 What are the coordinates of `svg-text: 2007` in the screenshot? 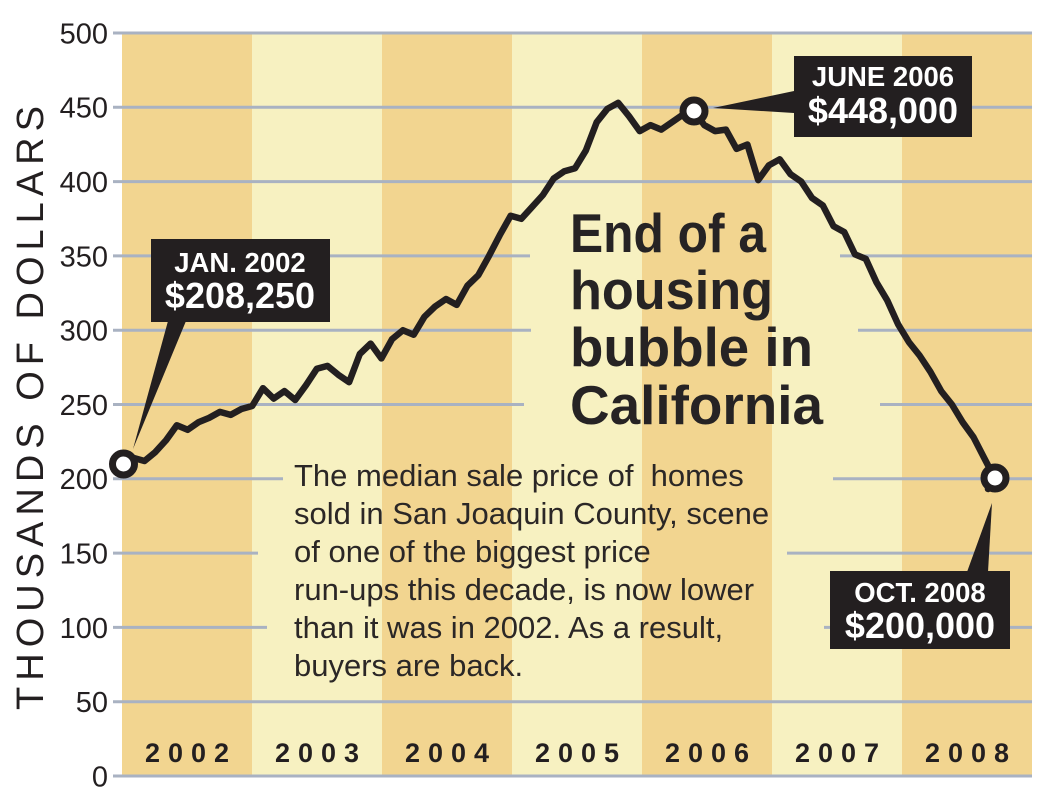 It's located at (841, 753).